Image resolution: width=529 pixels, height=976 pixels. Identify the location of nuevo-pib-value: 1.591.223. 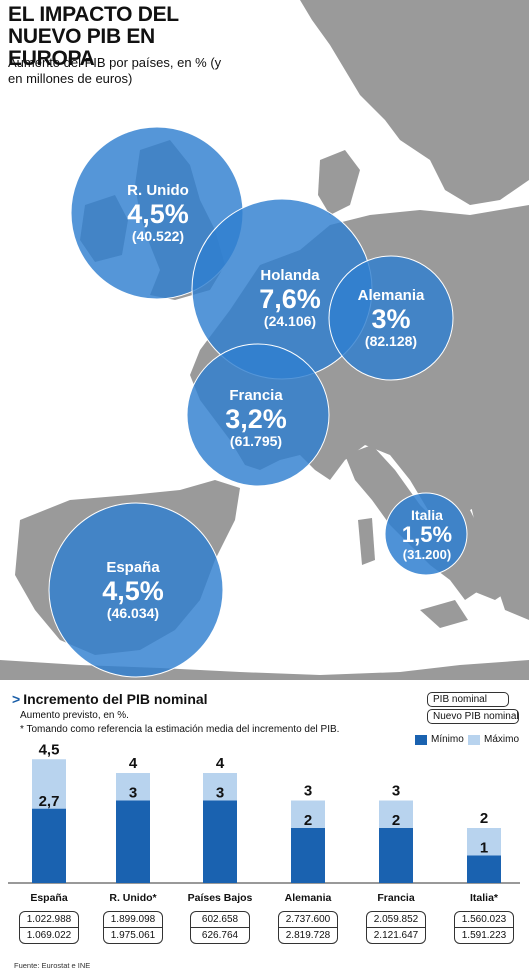
(484, 935).